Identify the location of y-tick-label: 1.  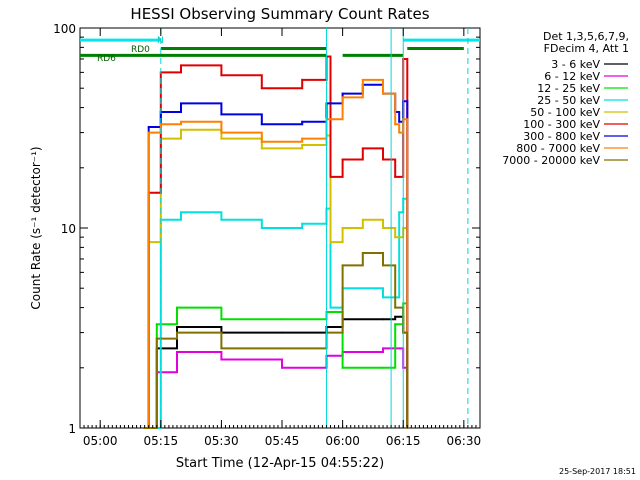
(72, 429).